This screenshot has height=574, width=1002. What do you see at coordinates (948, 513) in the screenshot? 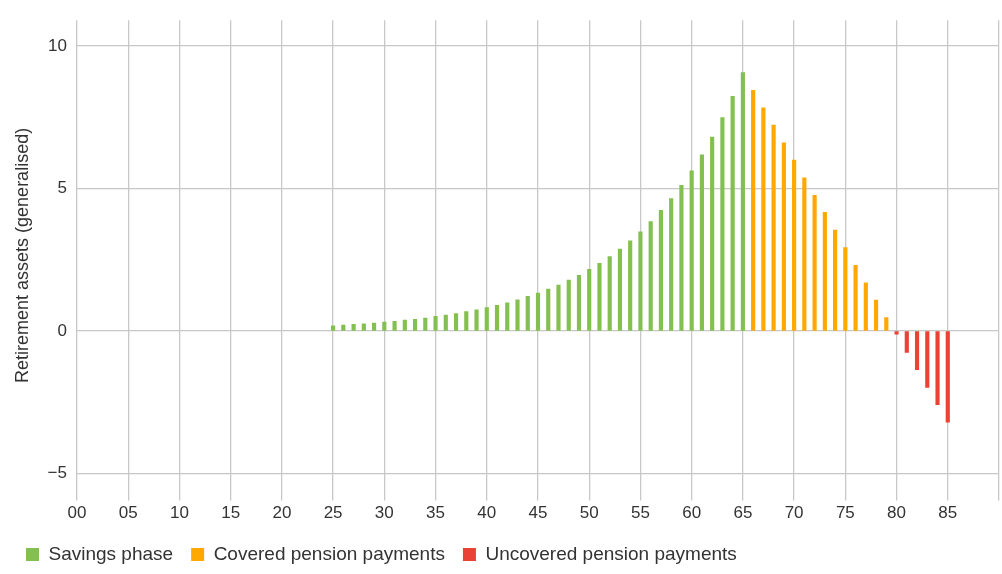
I see `x-tick-label: 85` at bounding box center [948, 513].